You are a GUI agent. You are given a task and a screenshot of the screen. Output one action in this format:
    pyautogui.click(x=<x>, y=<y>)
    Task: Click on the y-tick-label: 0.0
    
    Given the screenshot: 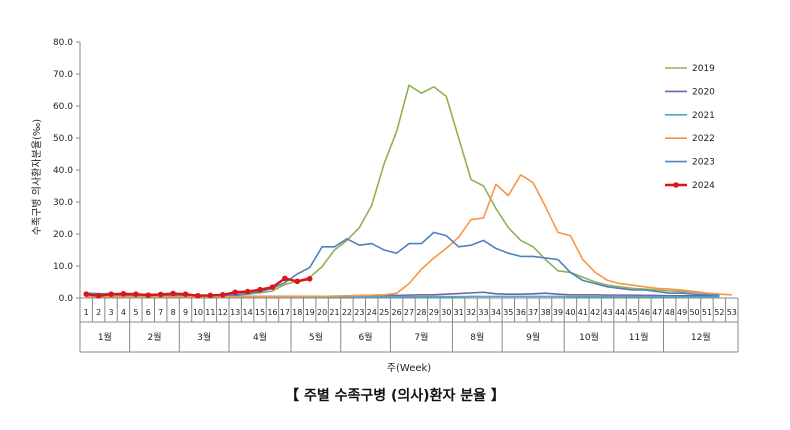 What is the action you would take?
    pyautogui.click(x=66, y=299)
    